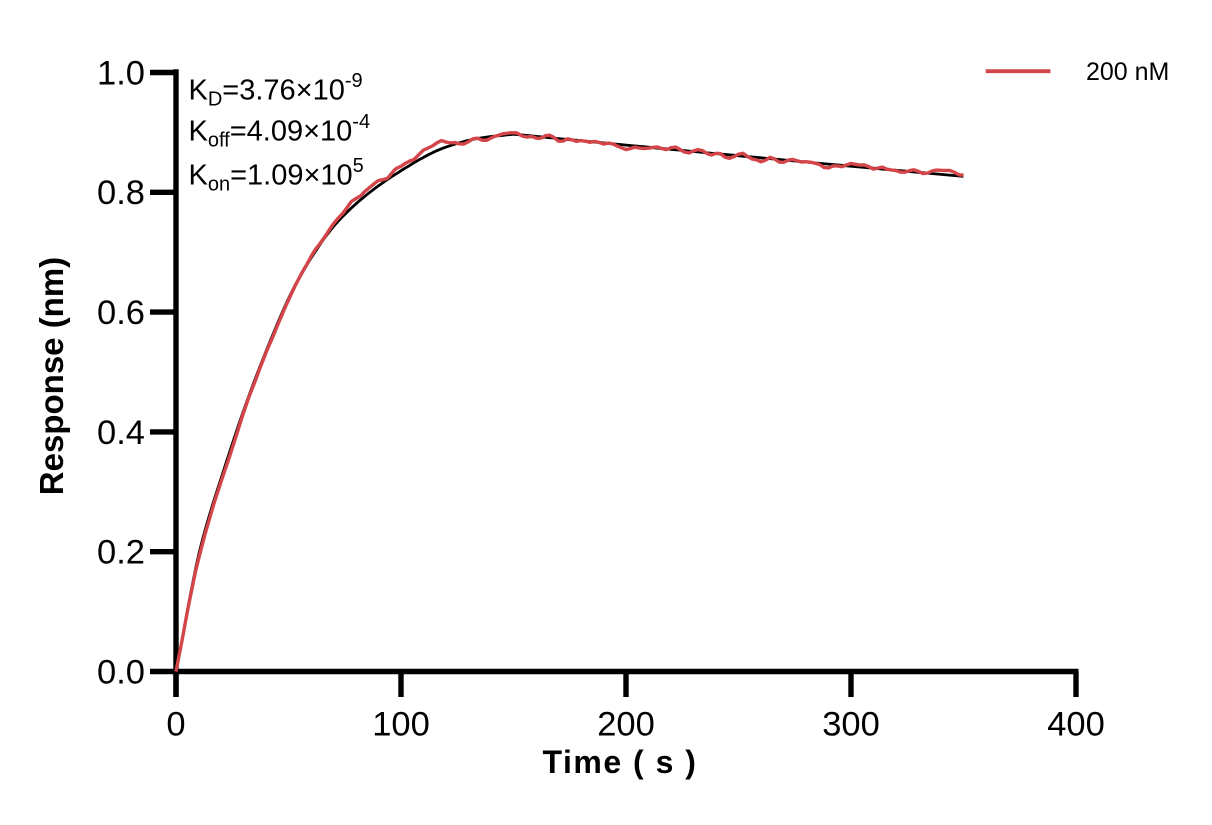 Image resolution: width=1212 pixels, height=825 pixels. Describe the element at coordinates (121, 193) in the screenshot. I see `svg-text: 0.8` at that location.